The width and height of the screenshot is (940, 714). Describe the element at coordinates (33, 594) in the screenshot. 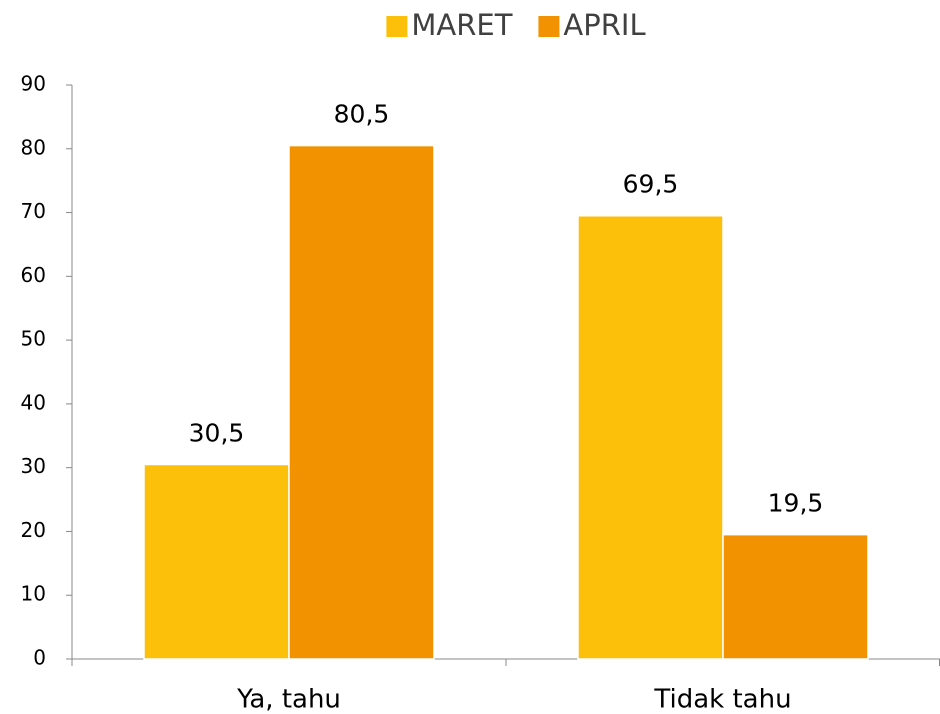

I see `y-tick-label: 10` at that location.